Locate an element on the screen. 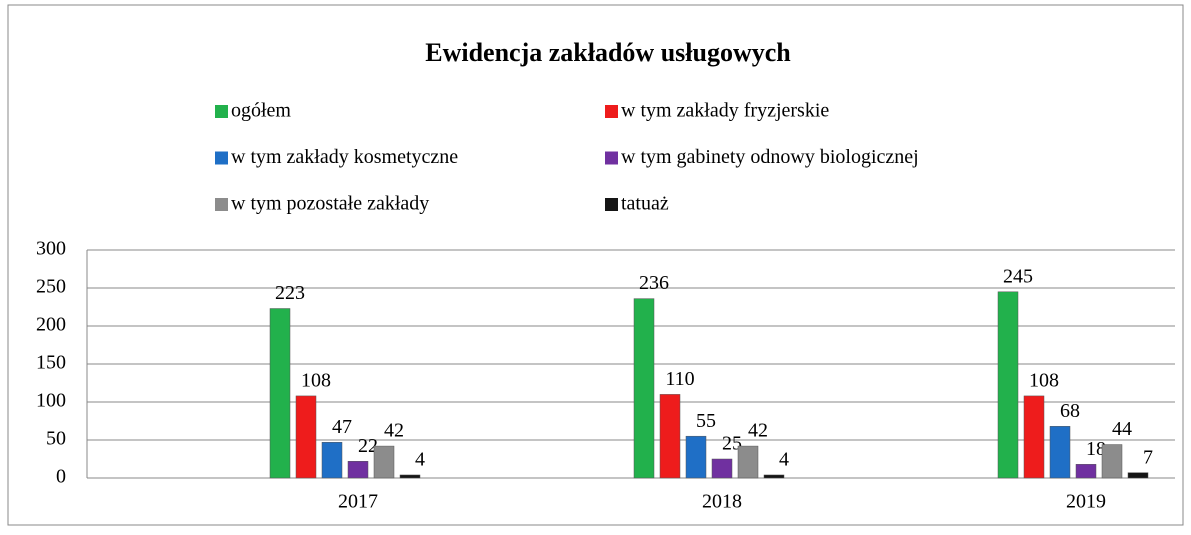  legend-label: w tym zakłady fryzjerskie is located at coordinates (725, 111).